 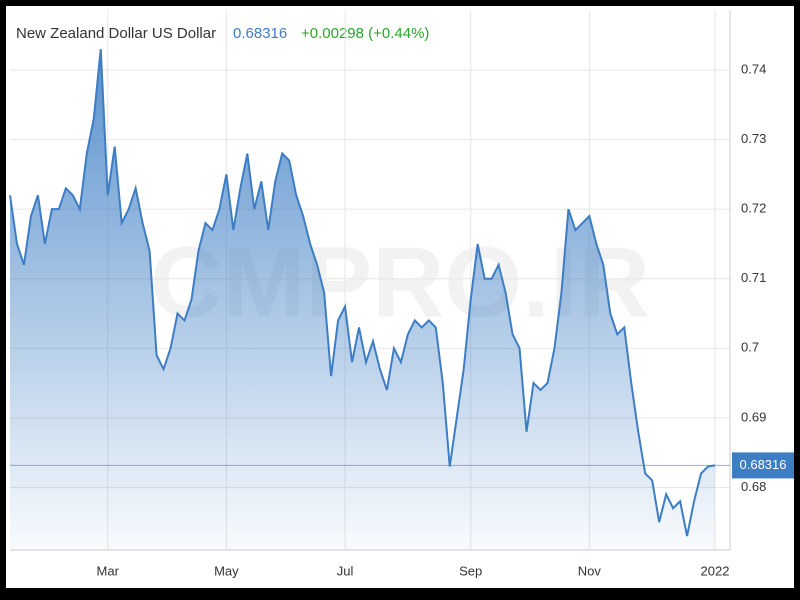 I want to click on y-tick-label: 0.72, so click(x=753, y=208).